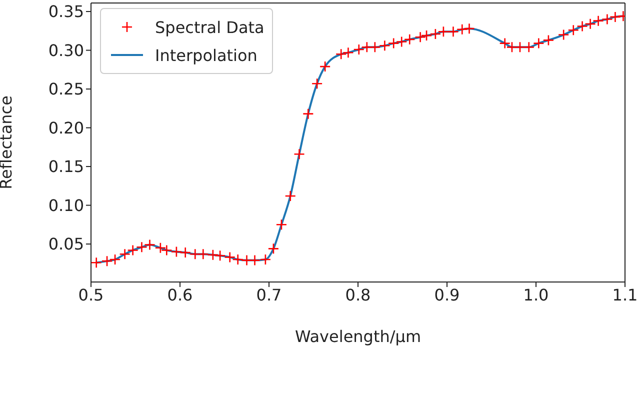  What do you see at coordinates (625, 294) in the screenshot?
I see `x-tick-label: 1.1` at bounding box center [625, 294].